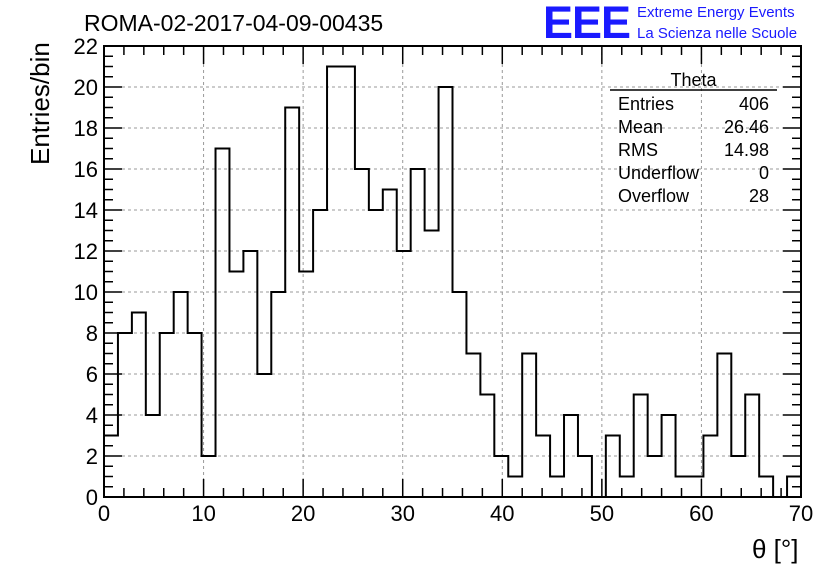  I want to click on y-tick-label: 4, so click(92, 415).